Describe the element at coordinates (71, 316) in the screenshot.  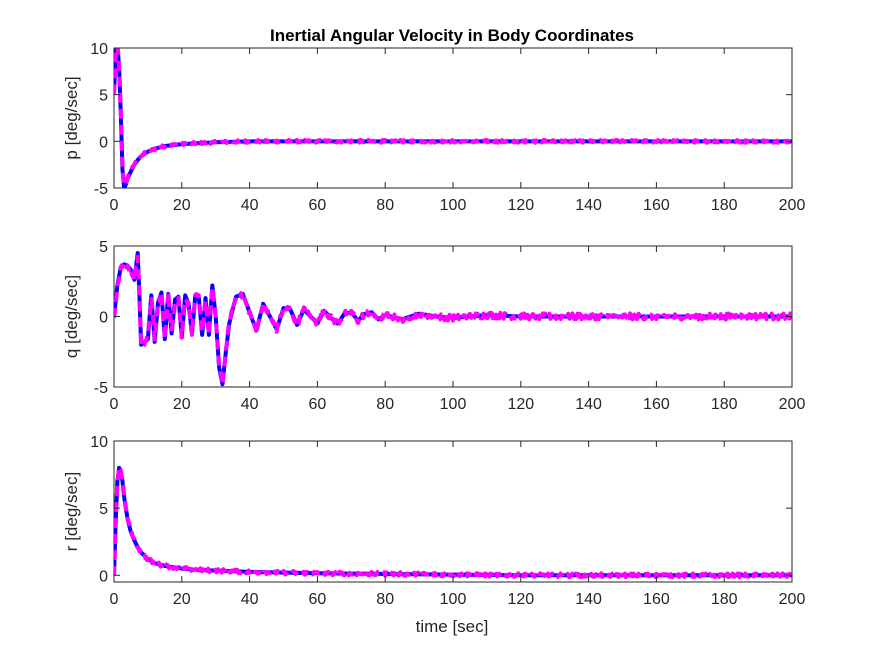
I see `y-axis-label-q: q [deg/sec]` at that location.